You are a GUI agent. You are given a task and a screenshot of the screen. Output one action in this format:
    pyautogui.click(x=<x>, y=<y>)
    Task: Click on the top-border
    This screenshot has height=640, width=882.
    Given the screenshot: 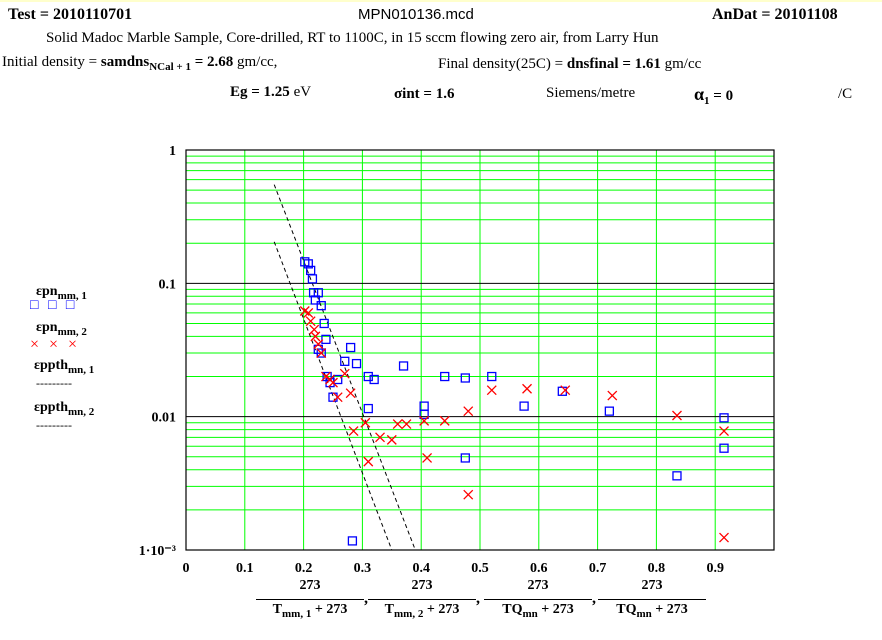 What is the action you would take?
    pyautogui.click(x=441, y=1)
    